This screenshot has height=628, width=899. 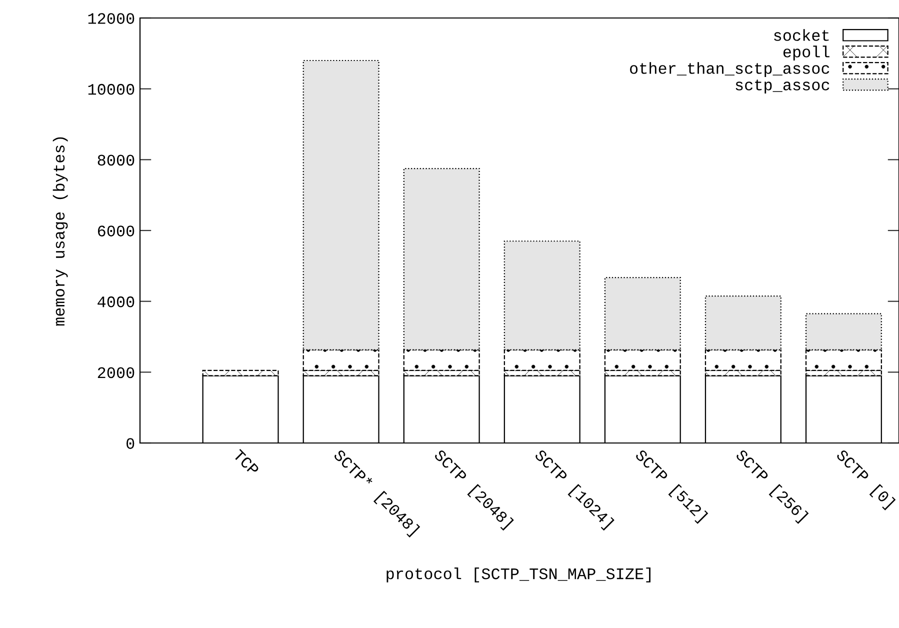 I want to click on y-axis-title: memory usage (bytes), so click(x=60, y=231).